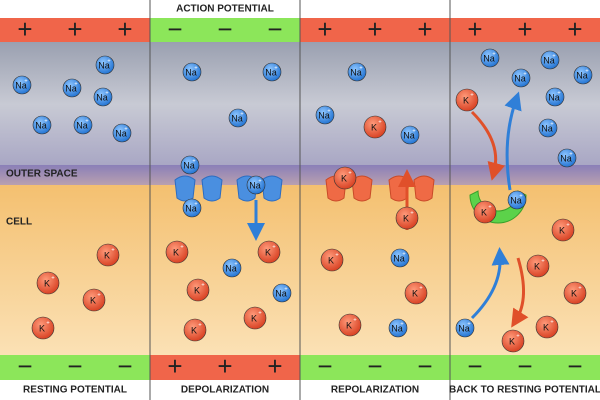  What do you see at coordinates (524, 390) in the screenshot?
I see `panel-label: BACK TO RESTING POTENTIAL` at bounding box center [524, 390].